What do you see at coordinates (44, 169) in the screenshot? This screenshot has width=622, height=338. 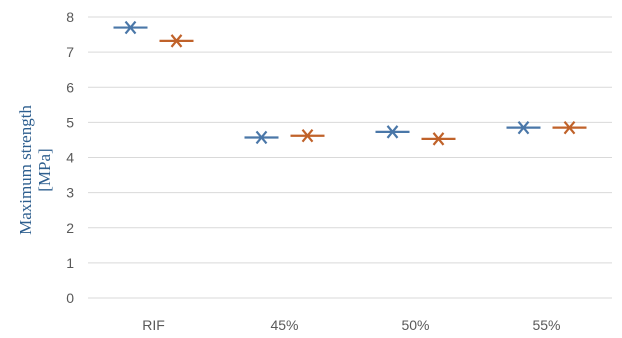 I see `y-axis-label-line-2: [MPa]` at bounding box center [44, 169].